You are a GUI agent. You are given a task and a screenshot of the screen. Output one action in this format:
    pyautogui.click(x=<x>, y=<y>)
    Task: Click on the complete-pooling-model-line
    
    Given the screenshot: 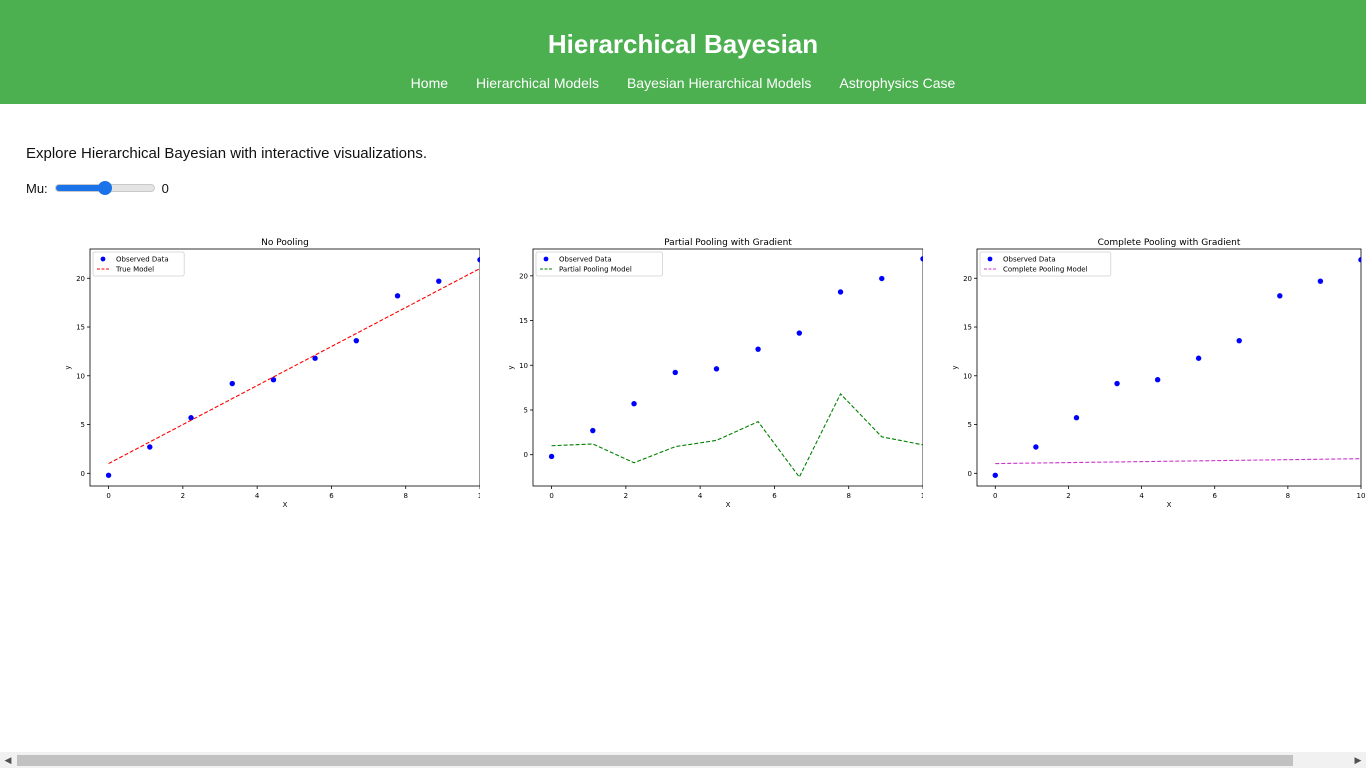 What is the action you would take?
    pyautogui.click(x=1178, y=461)
    